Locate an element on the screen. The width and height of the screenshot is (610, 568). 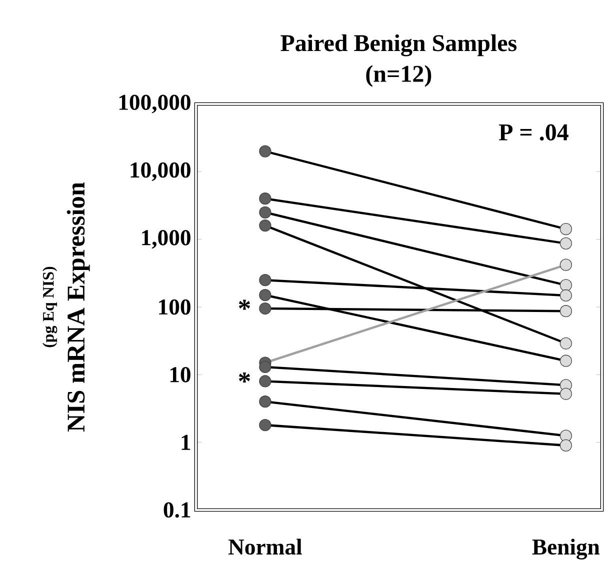
chart-title: Paired Benign Samples is located at coordinates (398, 45).